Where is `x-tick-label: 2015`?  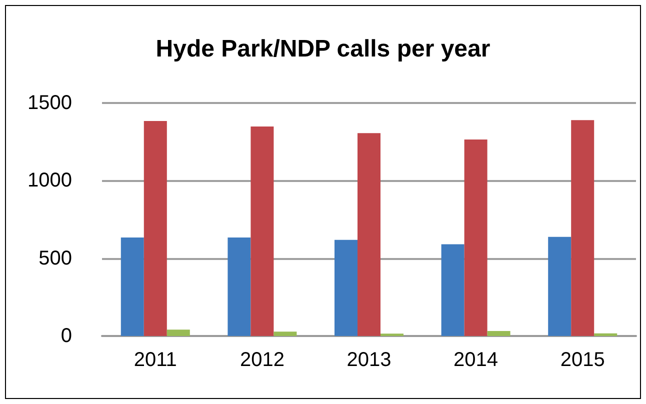
x-tick-label: 2015 is located at coordinates (582, 360).